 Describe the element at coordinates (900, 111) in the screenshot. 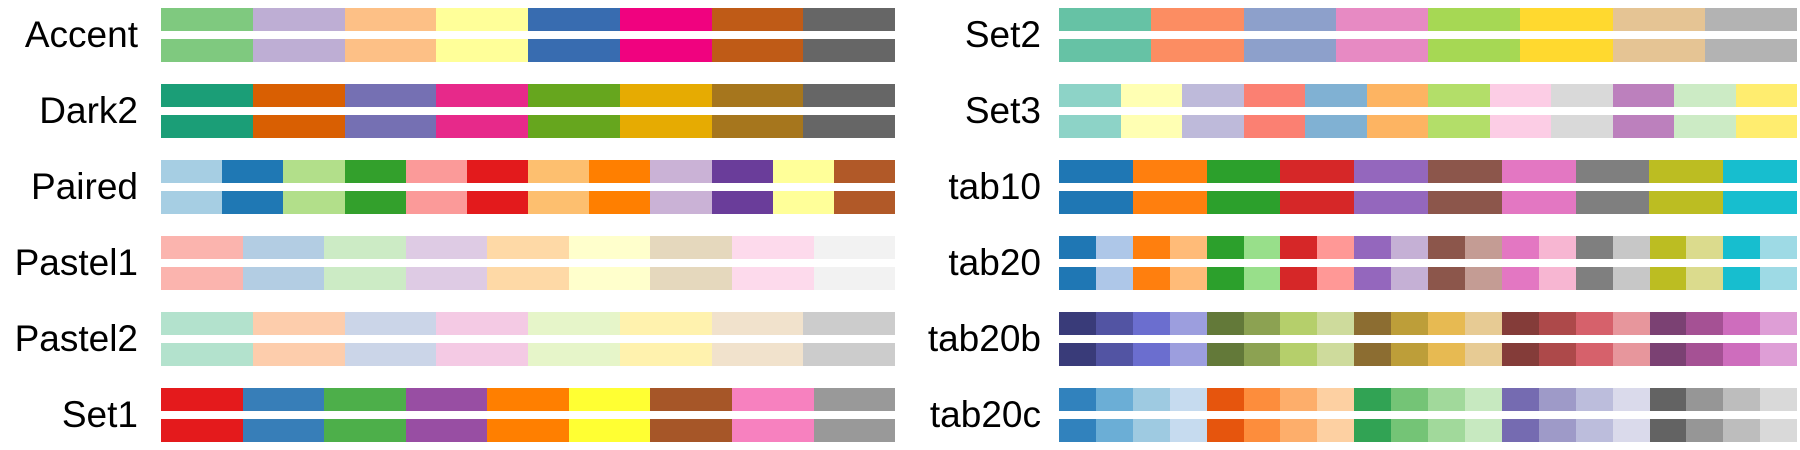

I see `colormap-row-dark2: Dark2` at that location.